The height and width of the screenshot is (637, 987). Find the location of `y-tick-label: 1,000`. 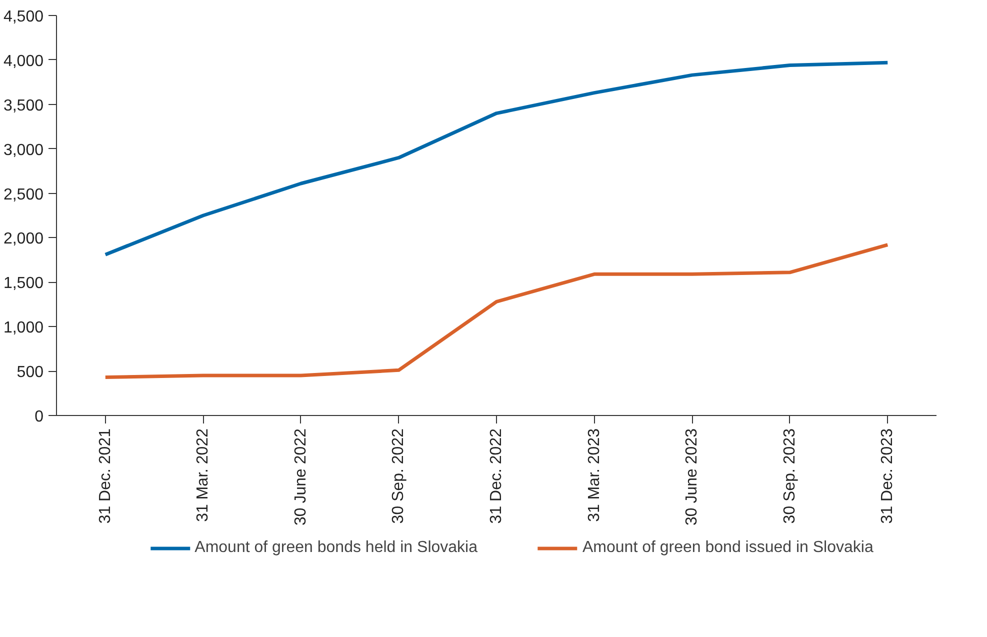

y-tick-label: 1,000 is located at coordinates (23, 328).